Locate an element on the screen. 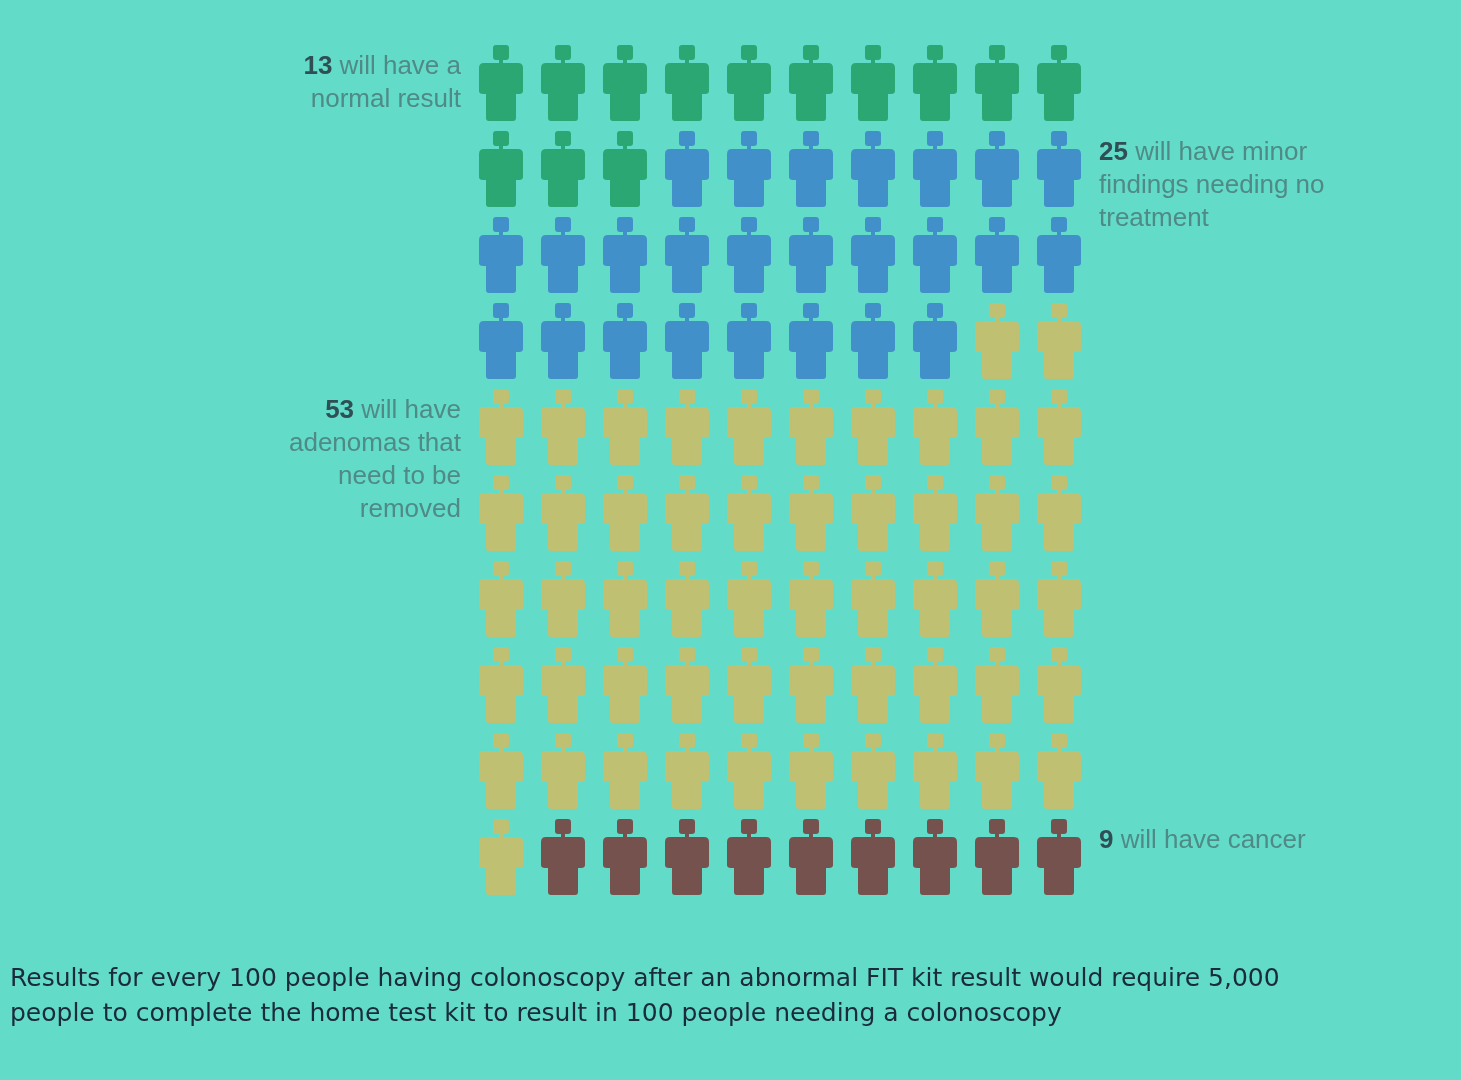 The height and width of the screenshot is (1080, 1461). data-label: 13 is located at coordinates (318, 65).